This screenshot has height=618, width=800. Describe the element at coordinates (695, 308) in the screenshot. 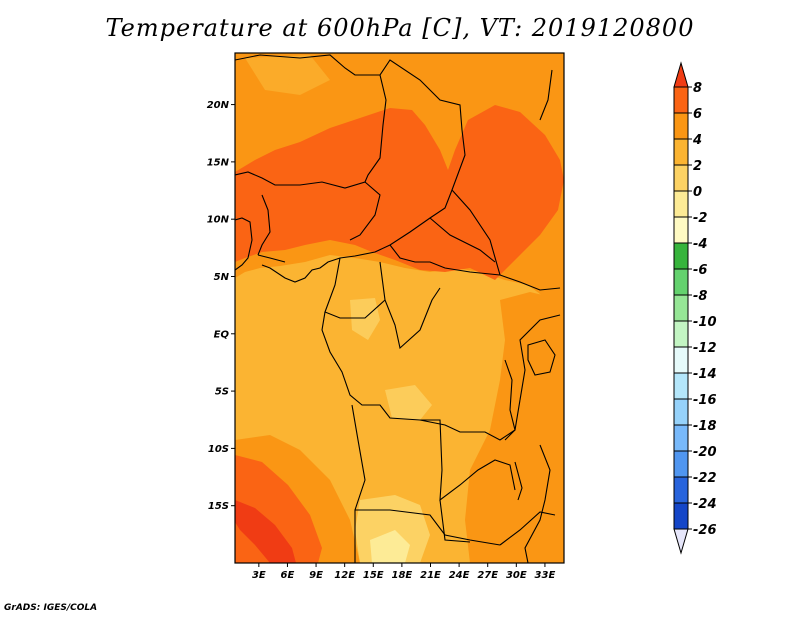

I see `colorbar: 8 6 4 2 0 -2 -4 -6 -8 -10 -12 -14 -16 -18 -20 -22 -24 -26` at that location.